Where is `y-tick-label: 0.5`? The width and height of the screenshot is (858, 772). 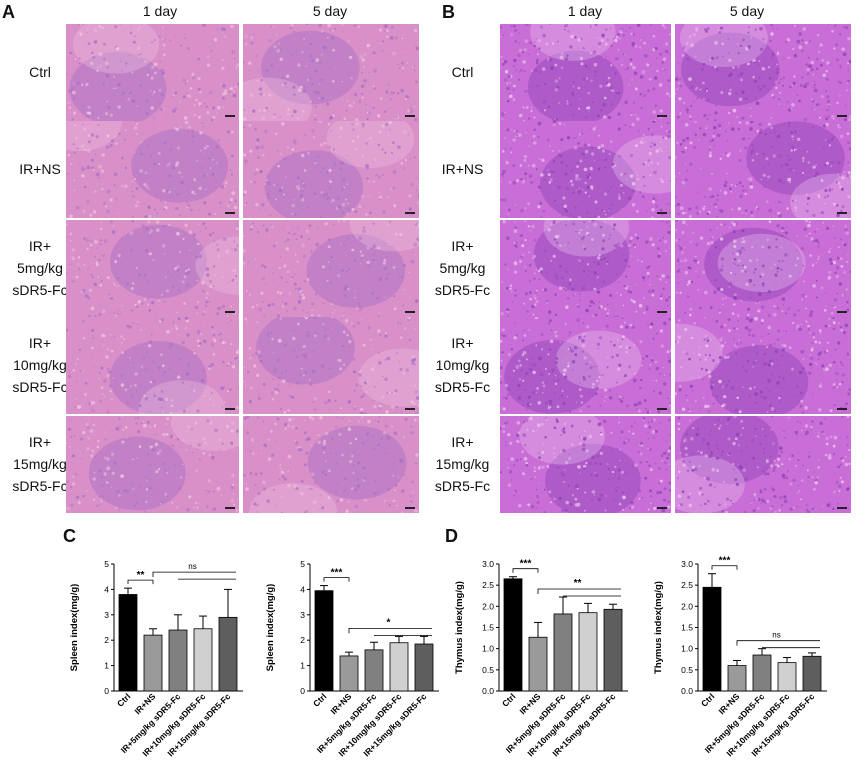 y-tick-label: 0.5 is located at coordinates (687, 670).